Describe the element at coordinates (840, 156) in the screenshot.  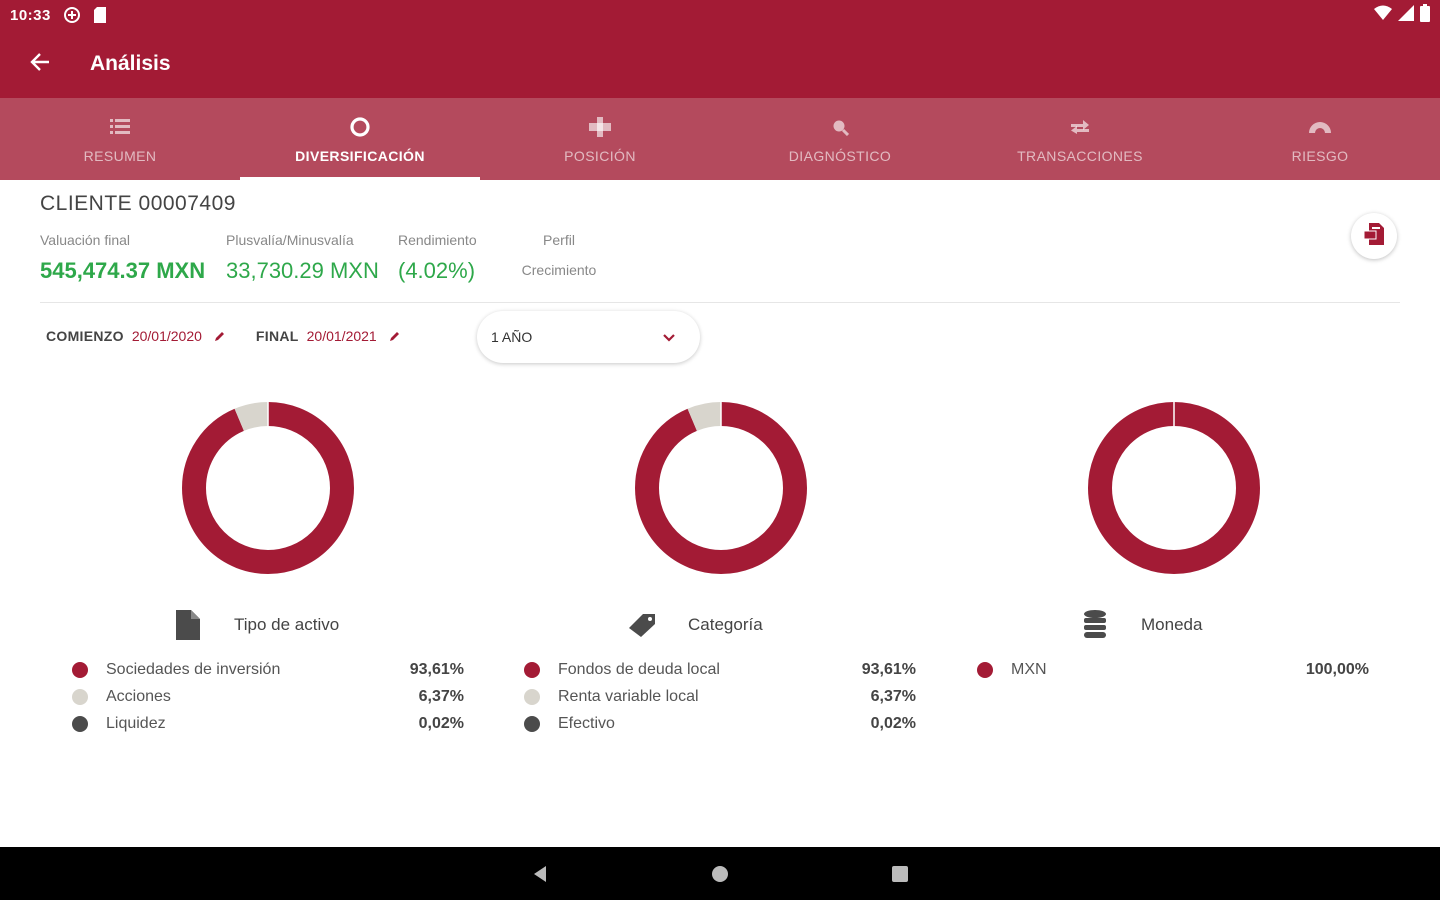
I see `tab-label: DIAGNÓSTICO` at that location.